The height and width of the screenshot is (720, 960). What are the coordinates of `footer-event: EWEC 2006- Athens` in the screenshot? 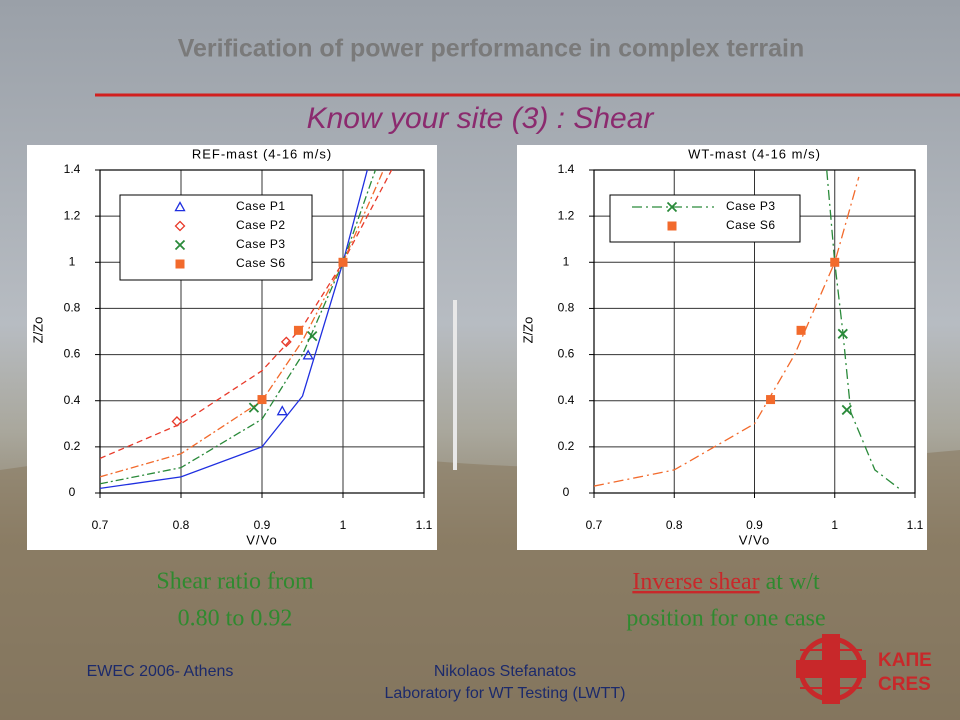 It's located at (160, 671).